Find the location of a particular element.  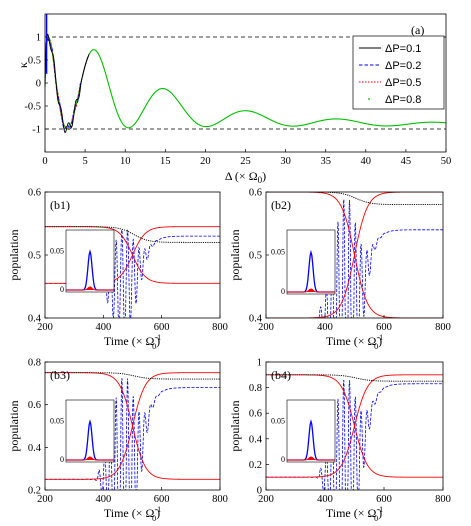

panel-label: (a) is located at coordinates (417, 30).